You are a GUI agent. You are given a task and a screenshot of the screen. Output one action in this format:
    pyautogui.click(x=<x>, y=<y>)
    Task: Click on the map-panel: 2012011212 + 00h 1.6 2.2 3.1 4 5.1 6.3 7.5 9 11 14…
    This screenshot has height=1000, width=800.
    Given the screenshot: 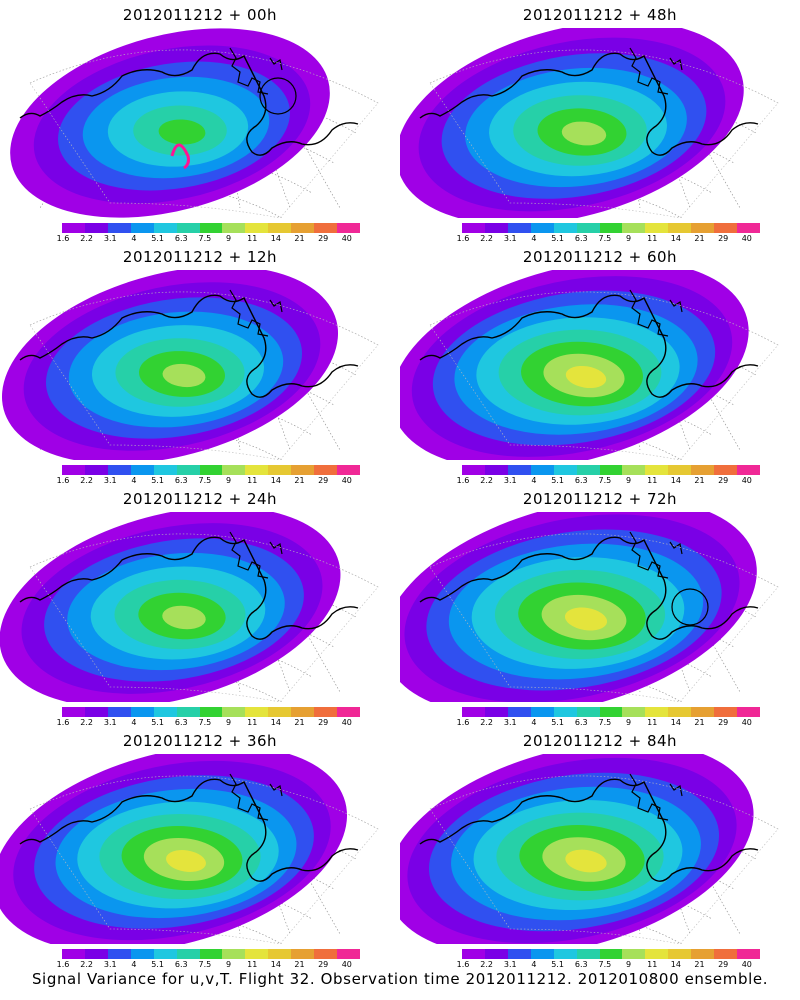 What is the action you would take?
    pyautogui.click(x=200, y=121)
    